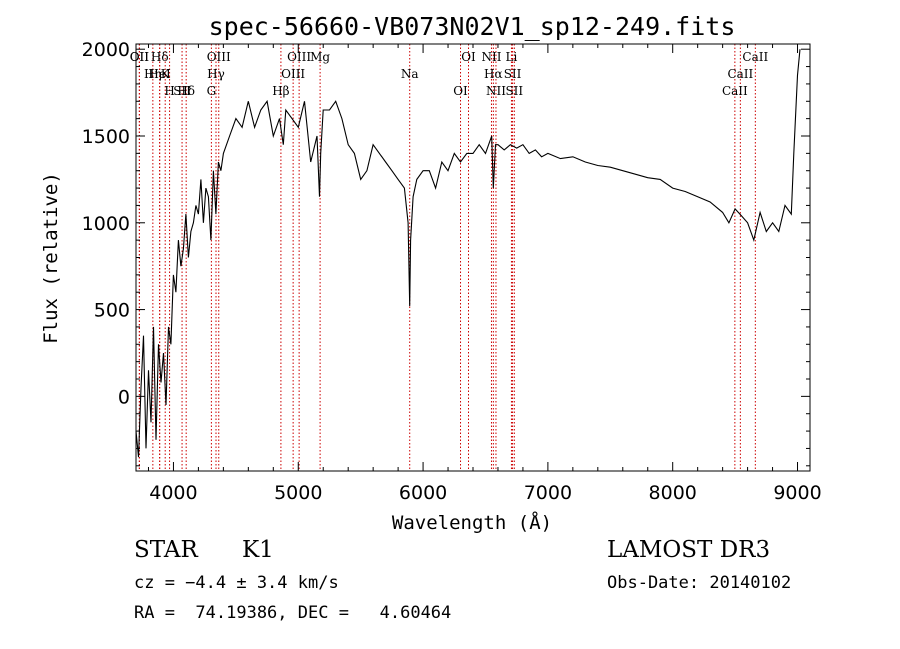 This screenshot has height=649, width=900. What do you see at coordinates (423, 493) in the screenshot?
I see `x-tick-label-6000: 6000` at bounding box center [423, 493].